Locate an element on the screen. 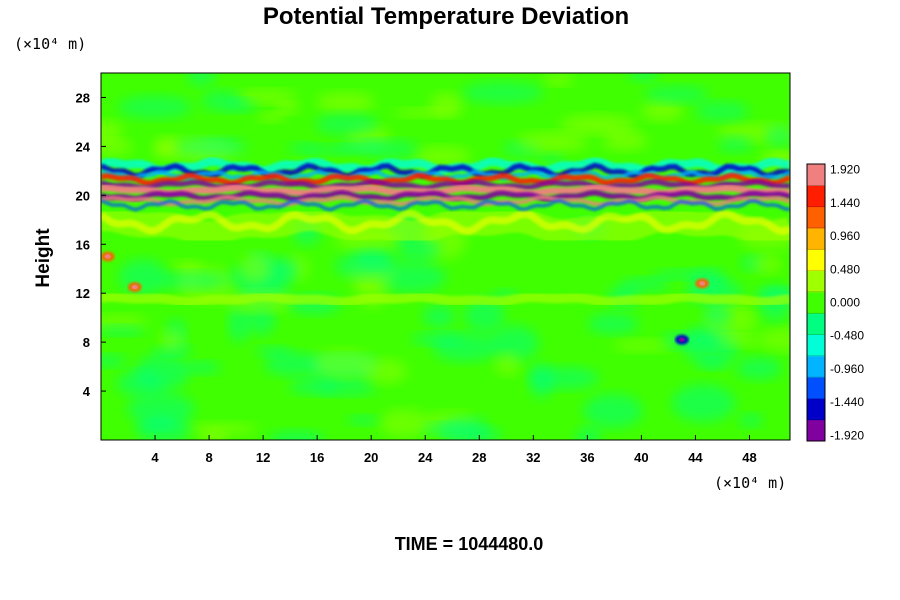 This screenshot has width=900, height=600. y-axis-label: Height is located at coordinates (43, 258).